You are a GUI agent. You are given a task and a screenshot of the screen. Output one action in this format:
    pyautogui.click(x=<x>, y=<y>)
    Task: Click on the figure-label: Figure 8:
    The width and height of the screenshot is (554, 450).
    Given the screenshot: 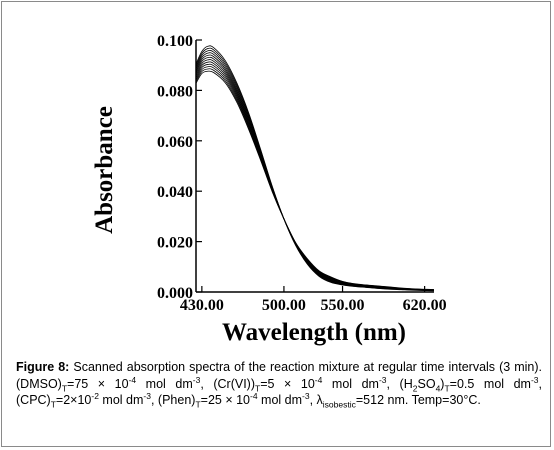 What is the action you would take?
    pyautogui.click(x=43, y=367)
    